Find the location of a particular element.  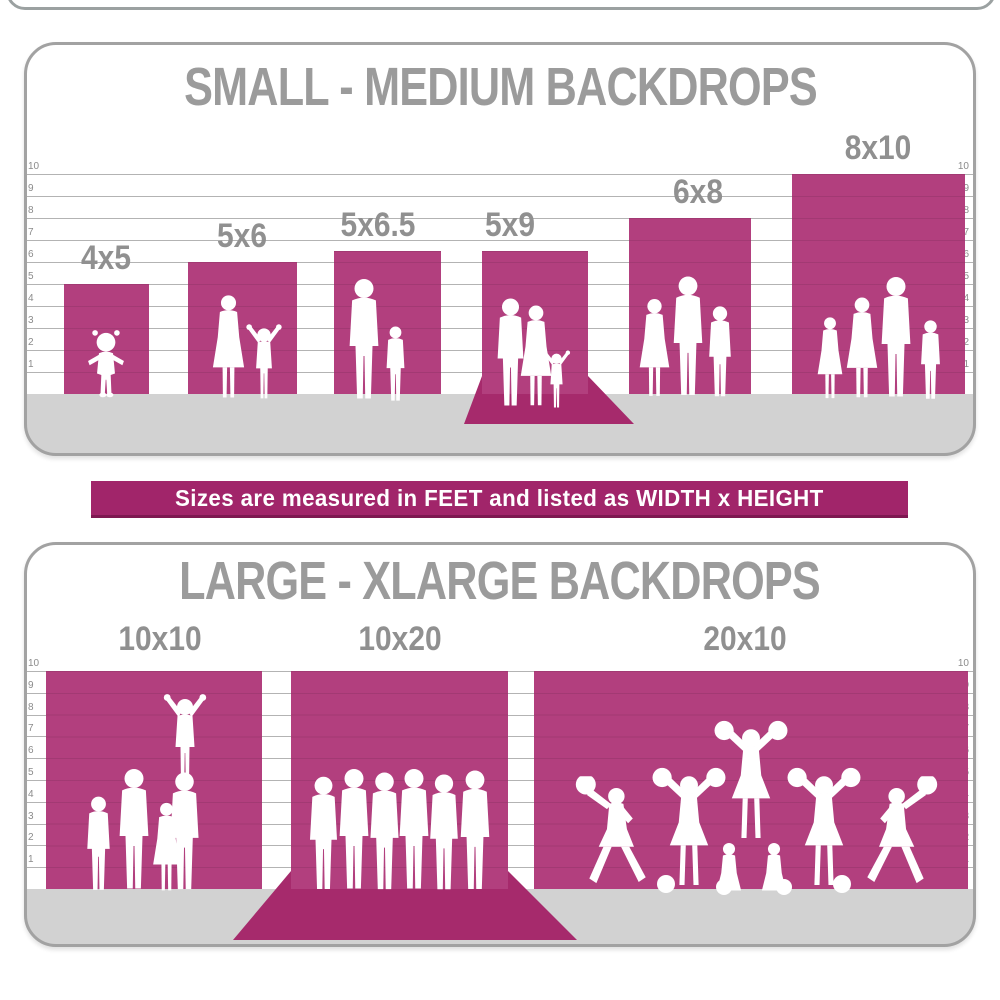

pom-poms-on-floor is located at coordinates (754, 885).